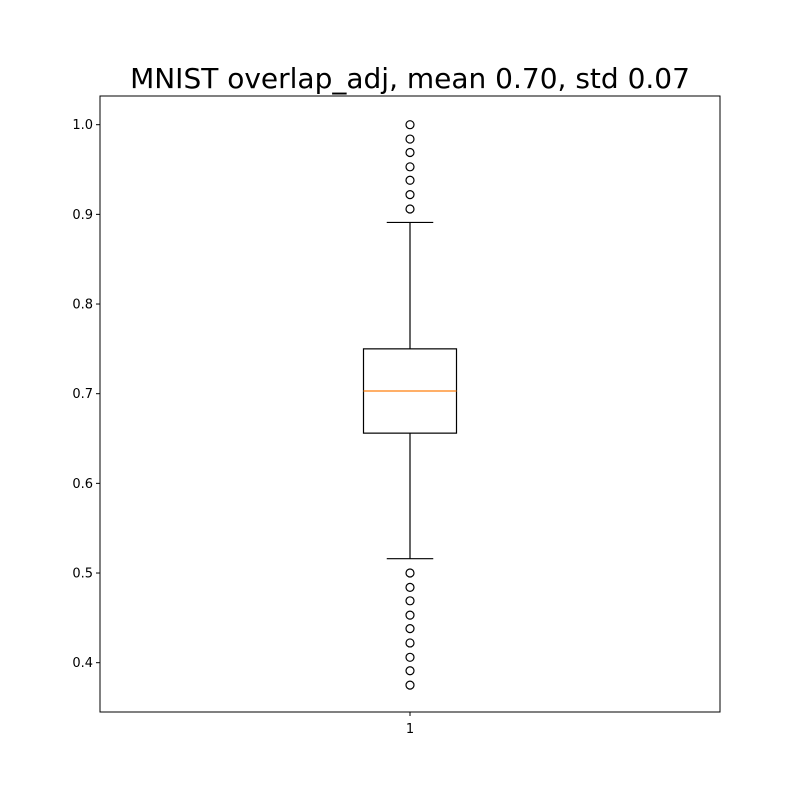 Image resolution: width=800 pixels, height=800 pixels. Describe the element at coordinates (410, 729) in the screenshot. I see `x-tick-label: 1` at that location.